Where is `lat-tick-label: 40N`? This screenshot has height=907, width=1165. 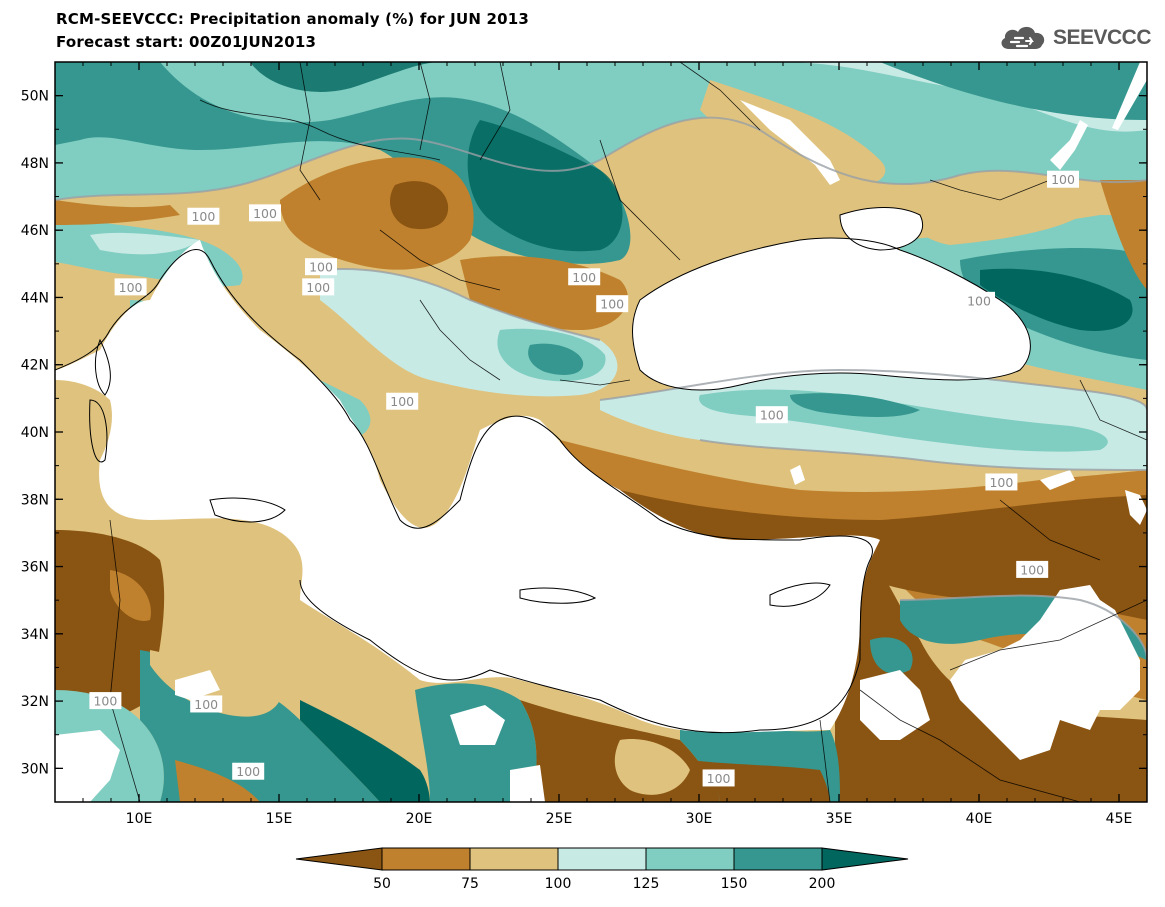
lat-tick-label: 40N is located at coordinates (35, 433).